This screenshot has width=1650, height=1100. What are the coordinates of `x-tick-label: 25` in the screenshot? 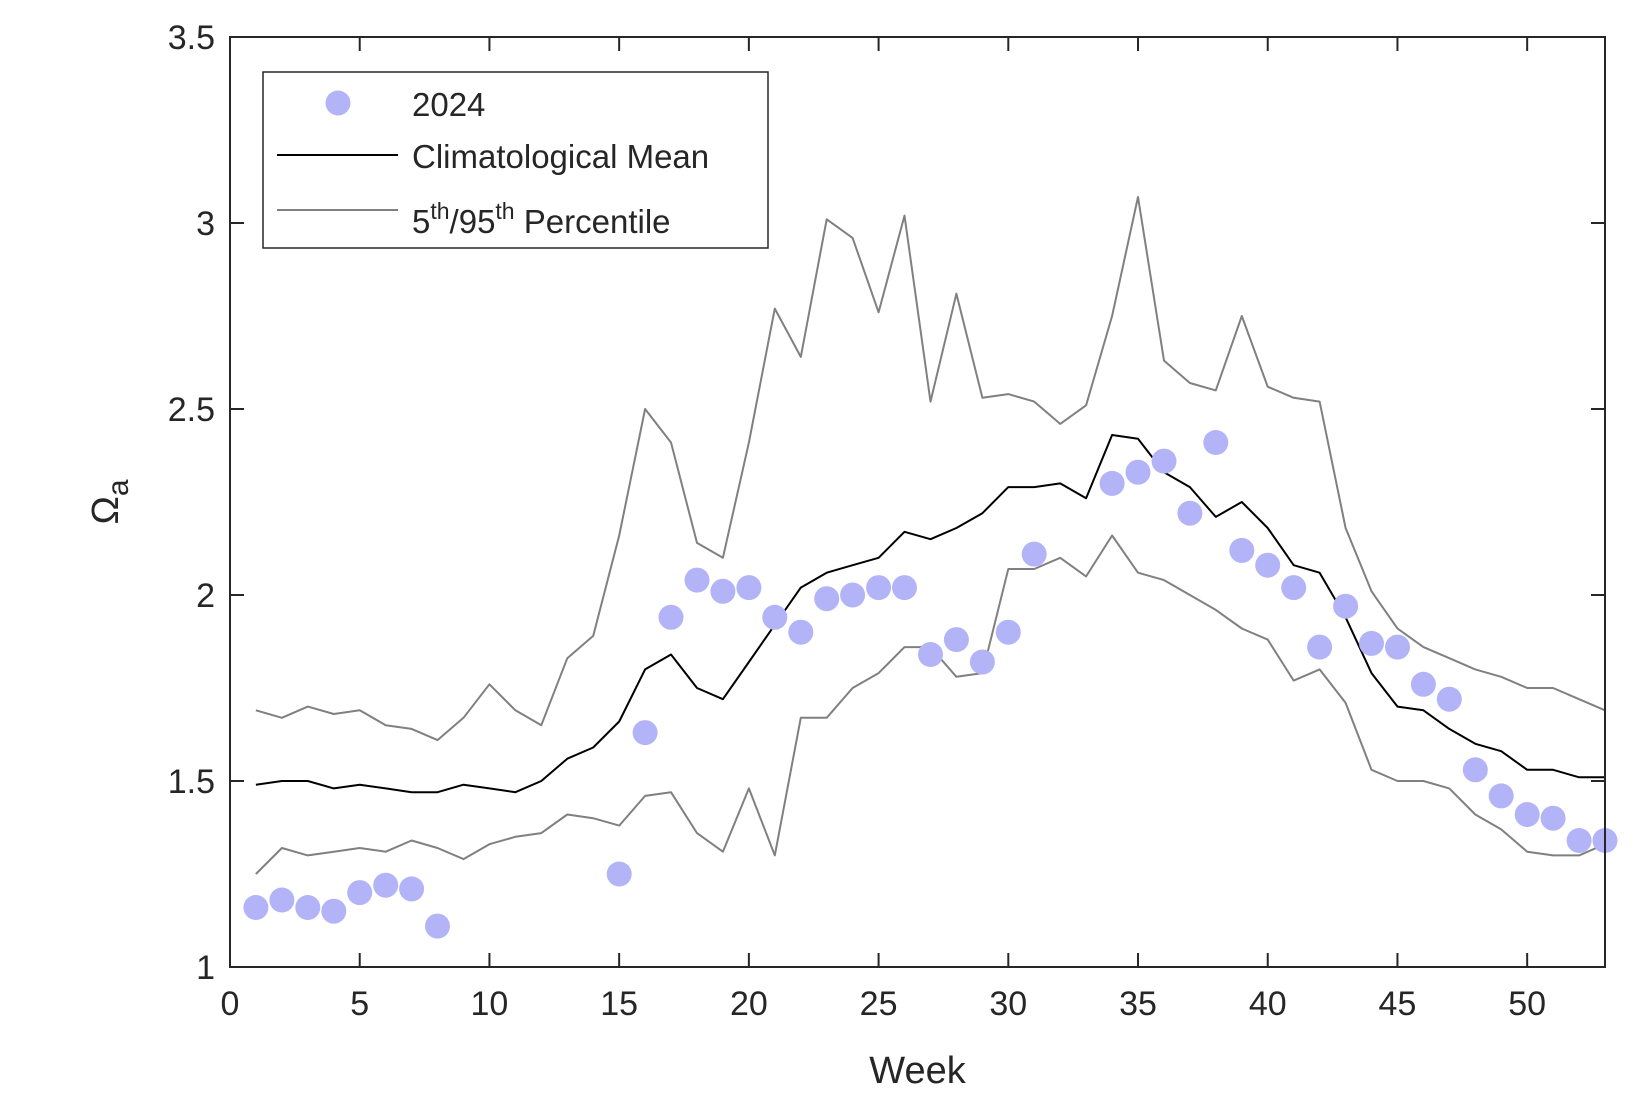 It's located at (879, 1004).